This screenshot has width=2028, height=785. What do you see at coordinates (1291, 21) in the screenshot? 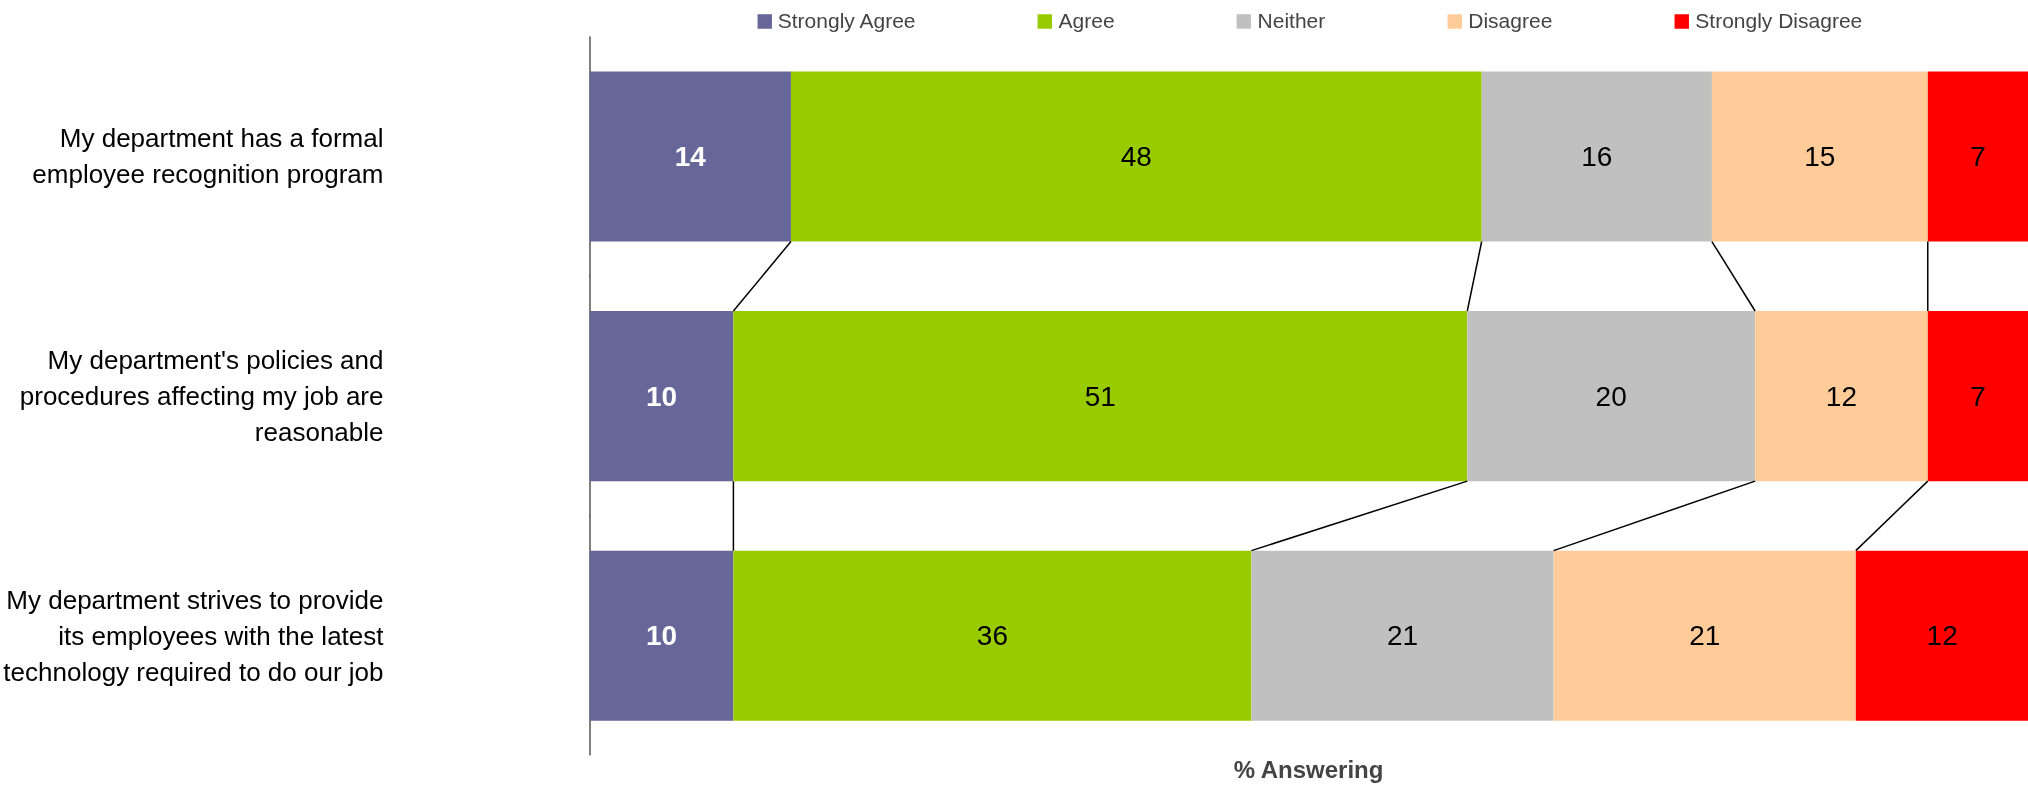
I see `legend-label: Neither` at bounding box center [1291, 21].